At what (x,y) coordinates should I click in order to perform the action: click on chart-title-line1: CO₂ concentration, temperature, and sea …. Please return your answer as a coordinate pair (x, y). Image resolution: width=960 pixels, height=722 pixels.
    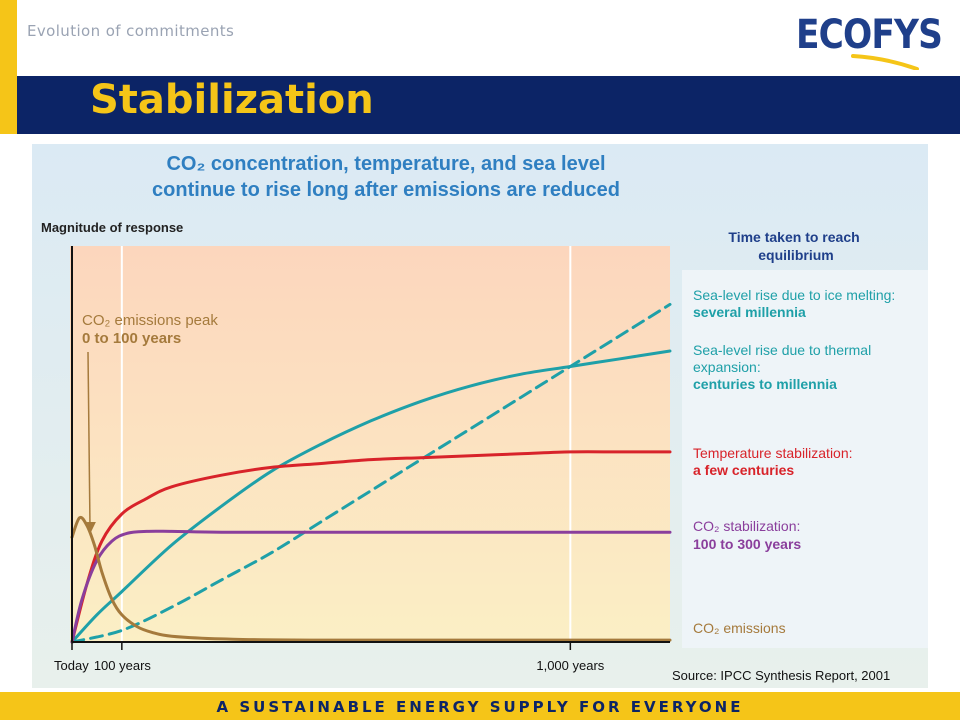
    Looking at the image, I should click on (385, 164).